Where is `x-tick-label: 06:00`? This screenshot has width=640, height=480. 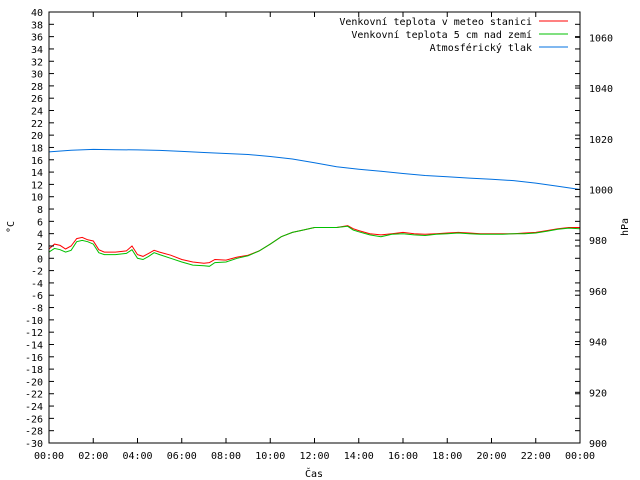 x-tick-label: 06:00 is located at coordinates (182, 456).